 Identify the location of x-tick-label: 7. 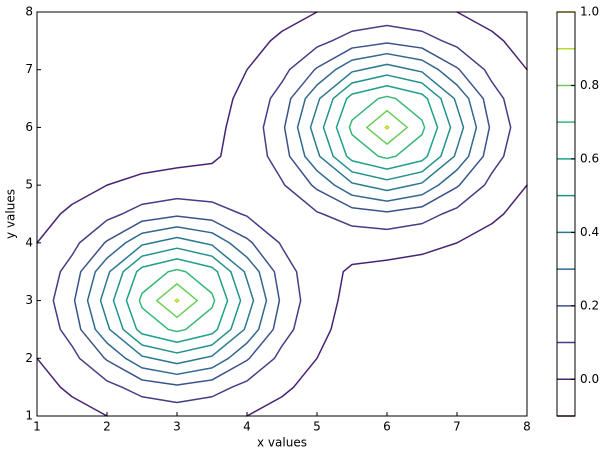
(457, 427).